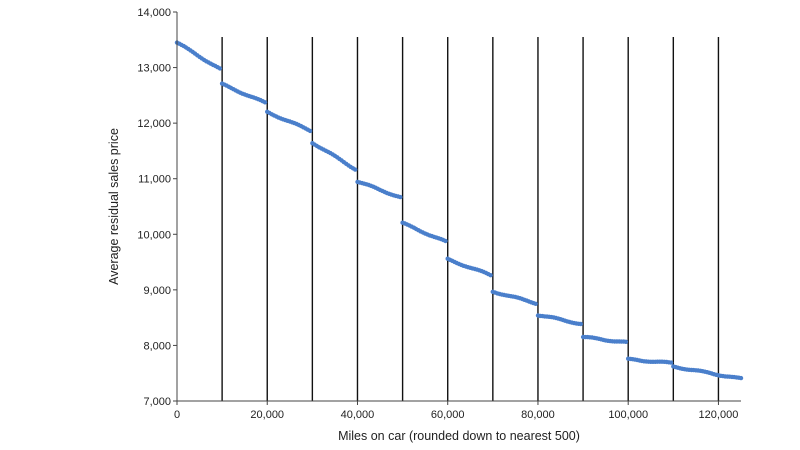  I want to click on y-tick-label: 8,000, so click(157, 346).